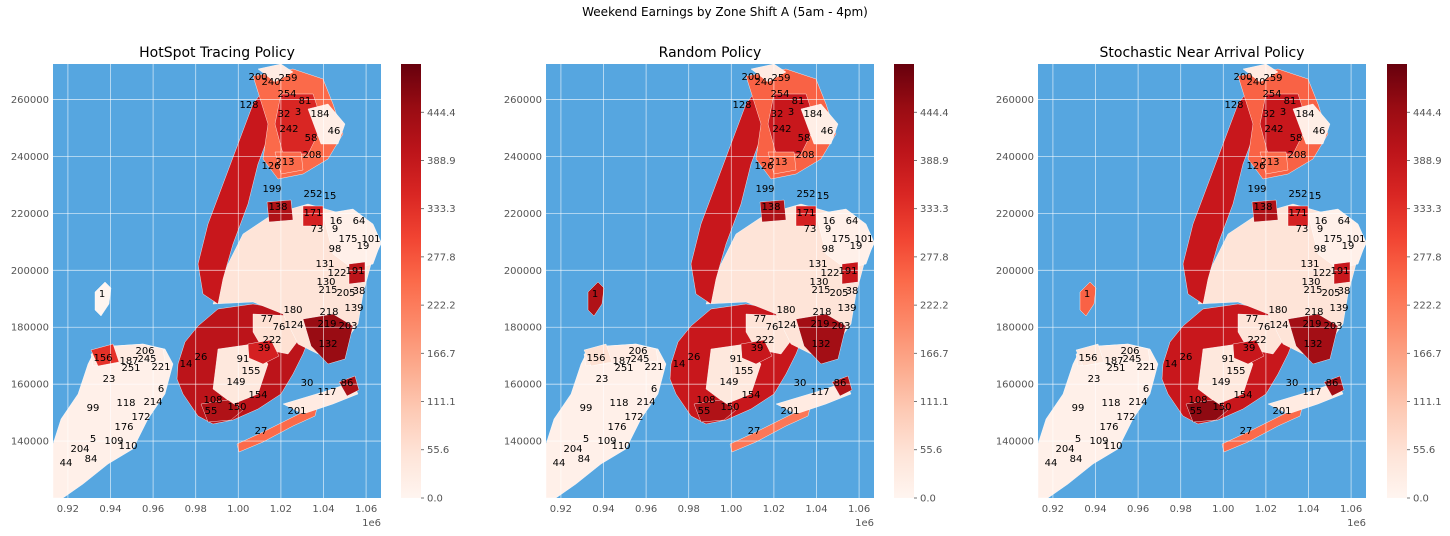 This screenshot has width=1450, height=536. Describe the element at coordinates (441, 113) in the screenshot. I see `colorbar-tick-label: 444.4` at that location.